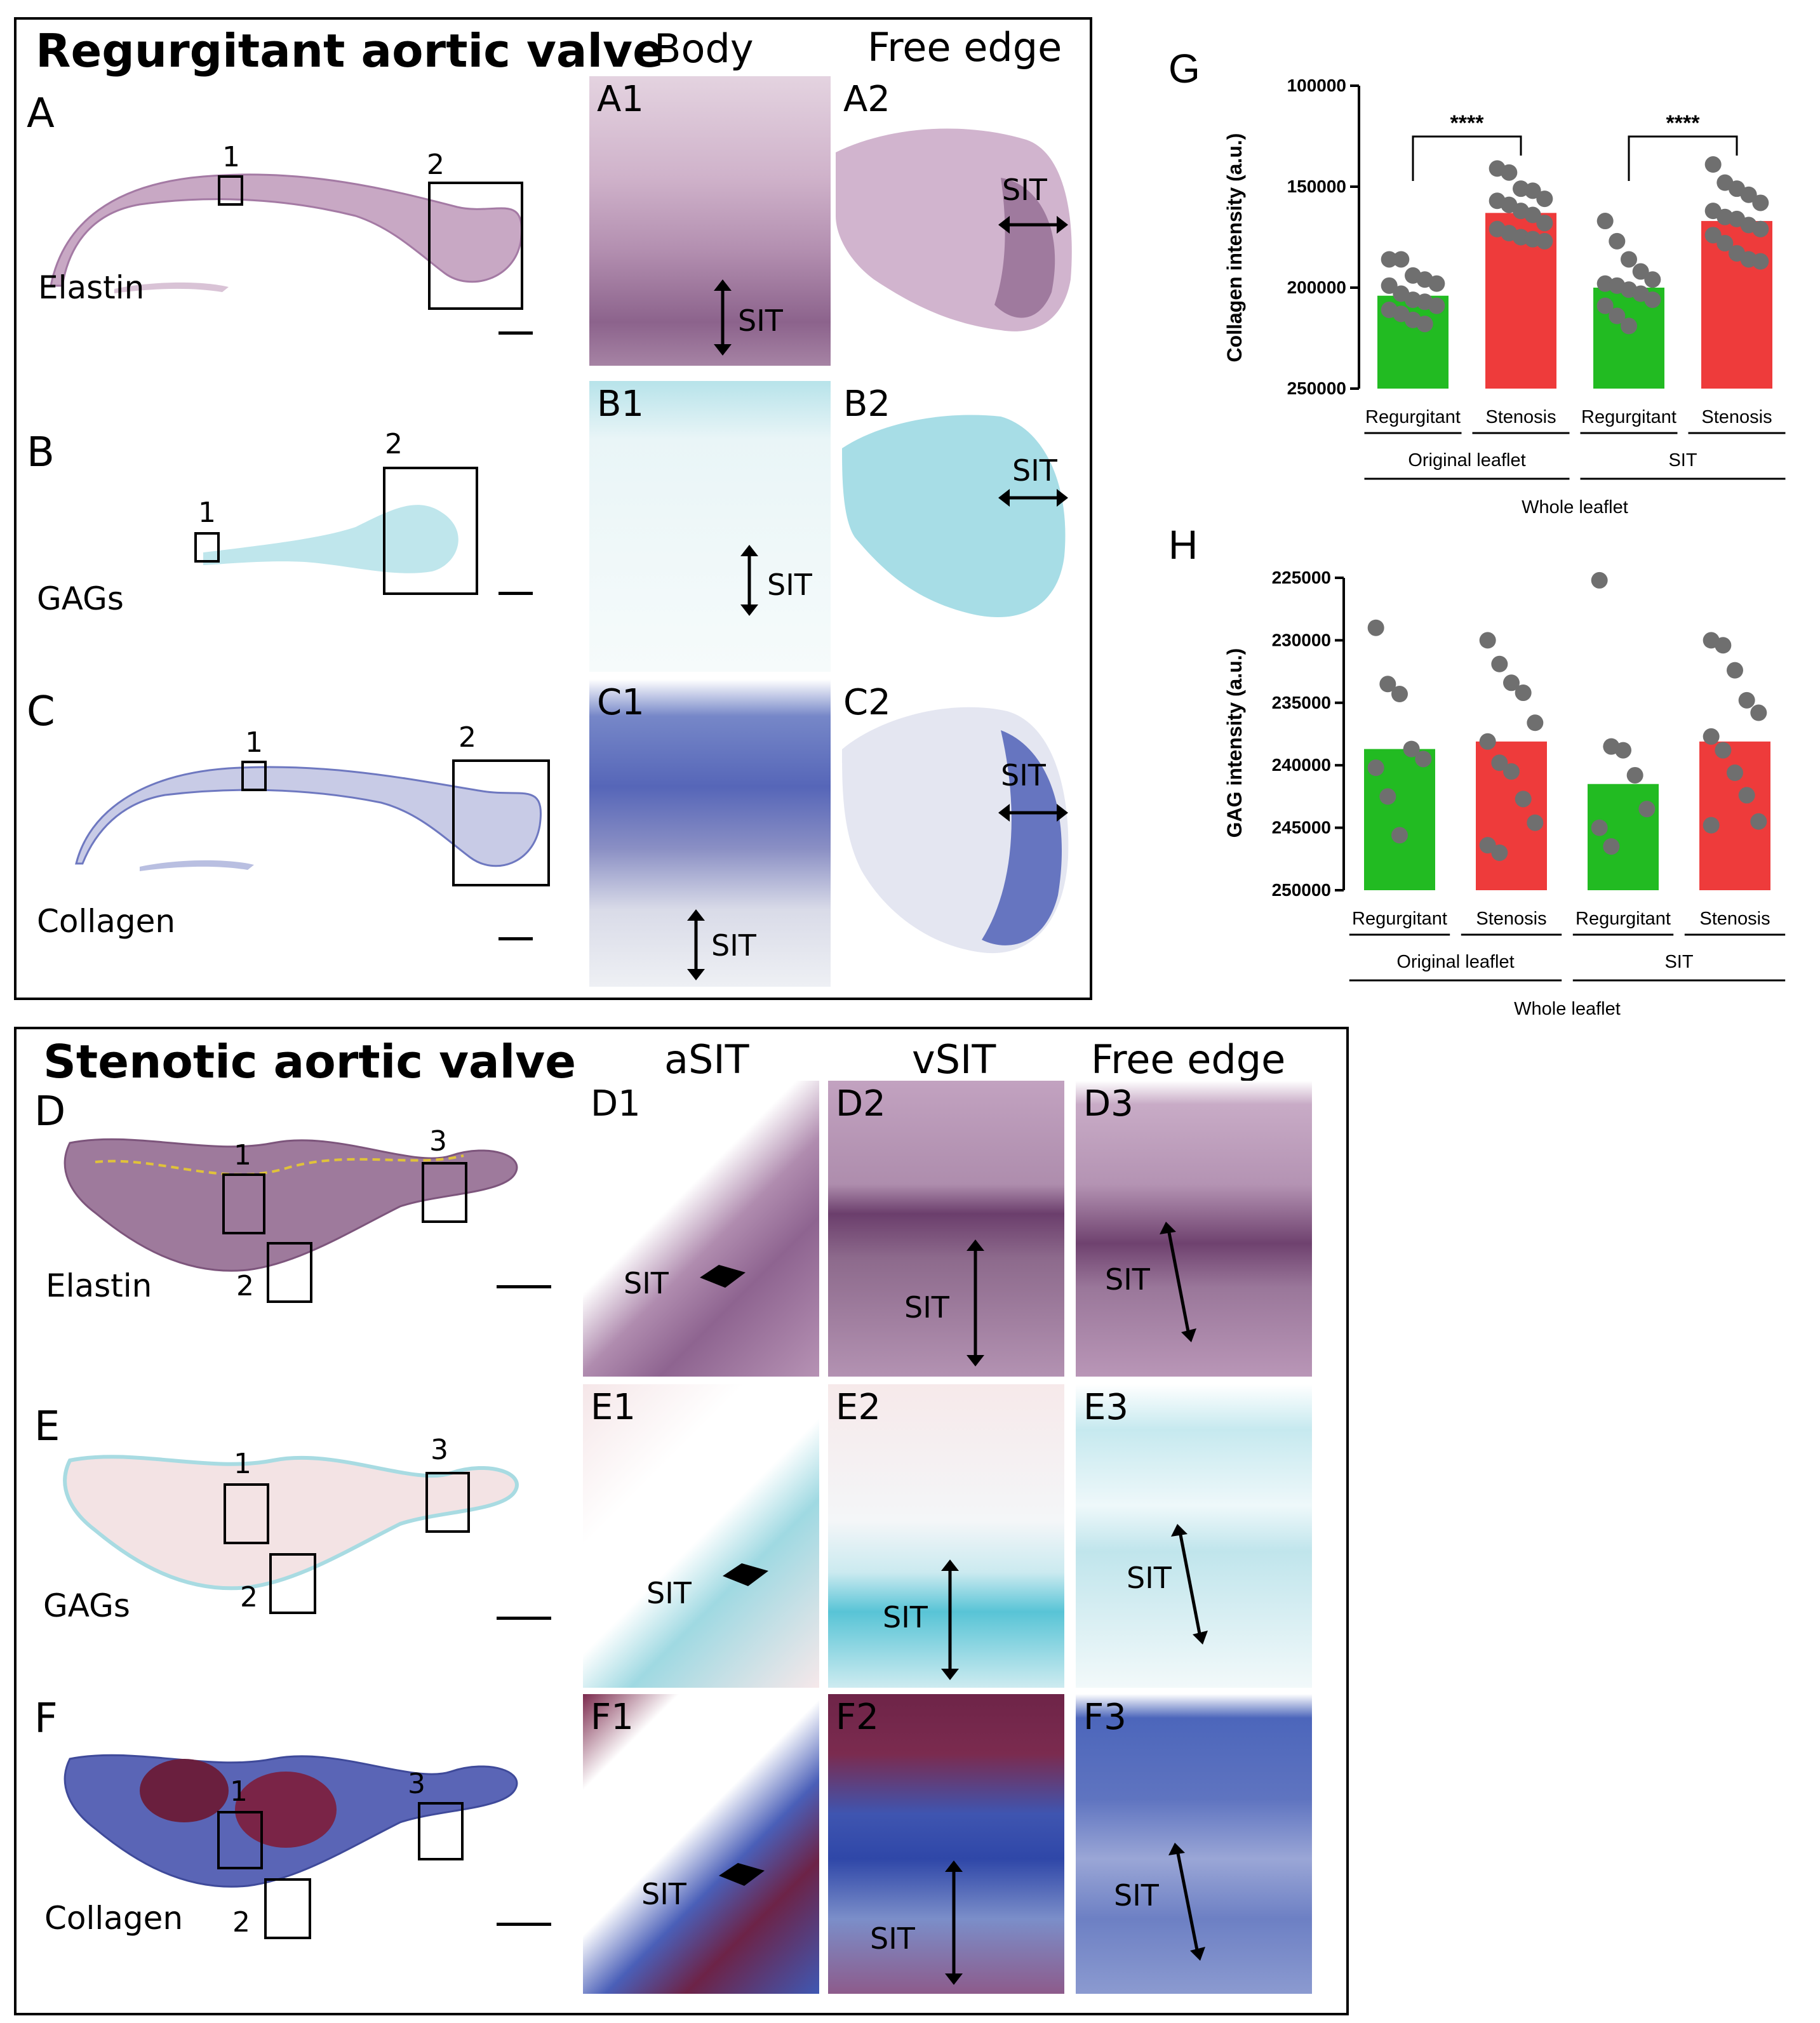 The image size is (1820, 2023). Describe the element at coordinates (926, 1307) in the screenshot. I see `sit-label-d2: SIT` at that location.